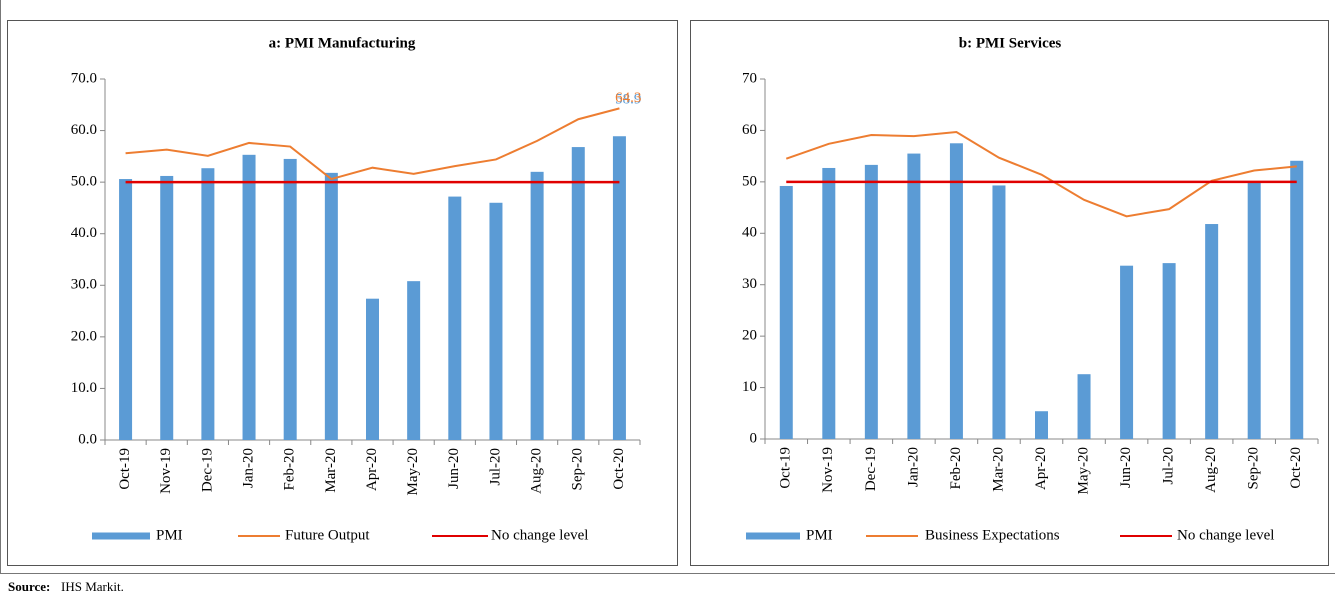 The height and width of the screenshot is (608, 1335). Describe the element at coordinates (84, 388) in the screenshot. I see `y-tick-label: 10.0` at that location.